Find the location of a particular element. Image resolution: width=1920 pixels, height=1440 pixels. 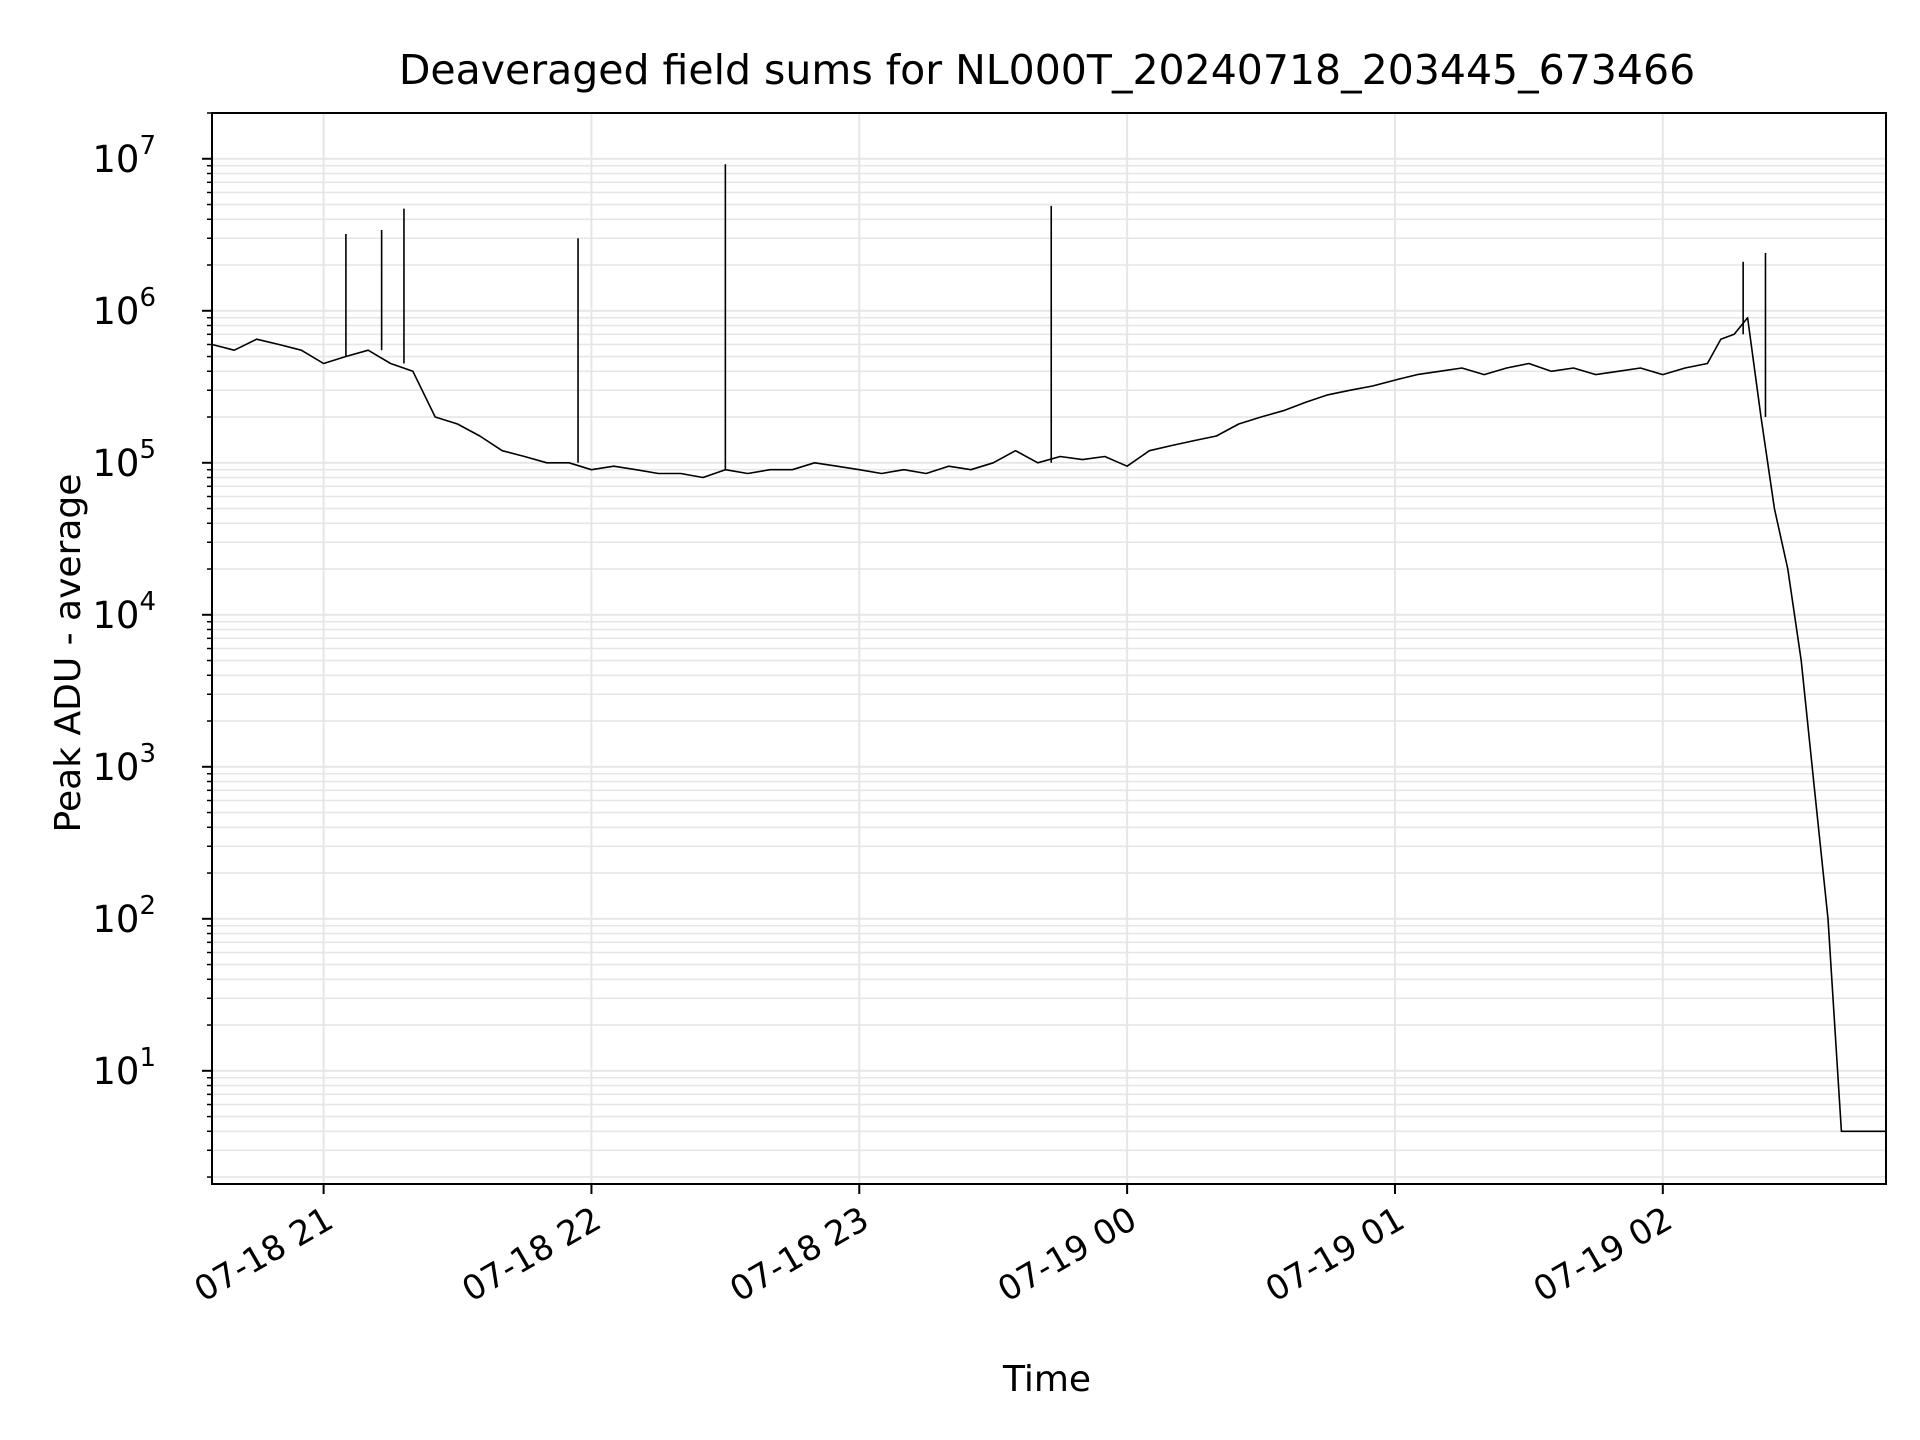

y-tick-label: 10⁶ is located at coordinates (124, 308).